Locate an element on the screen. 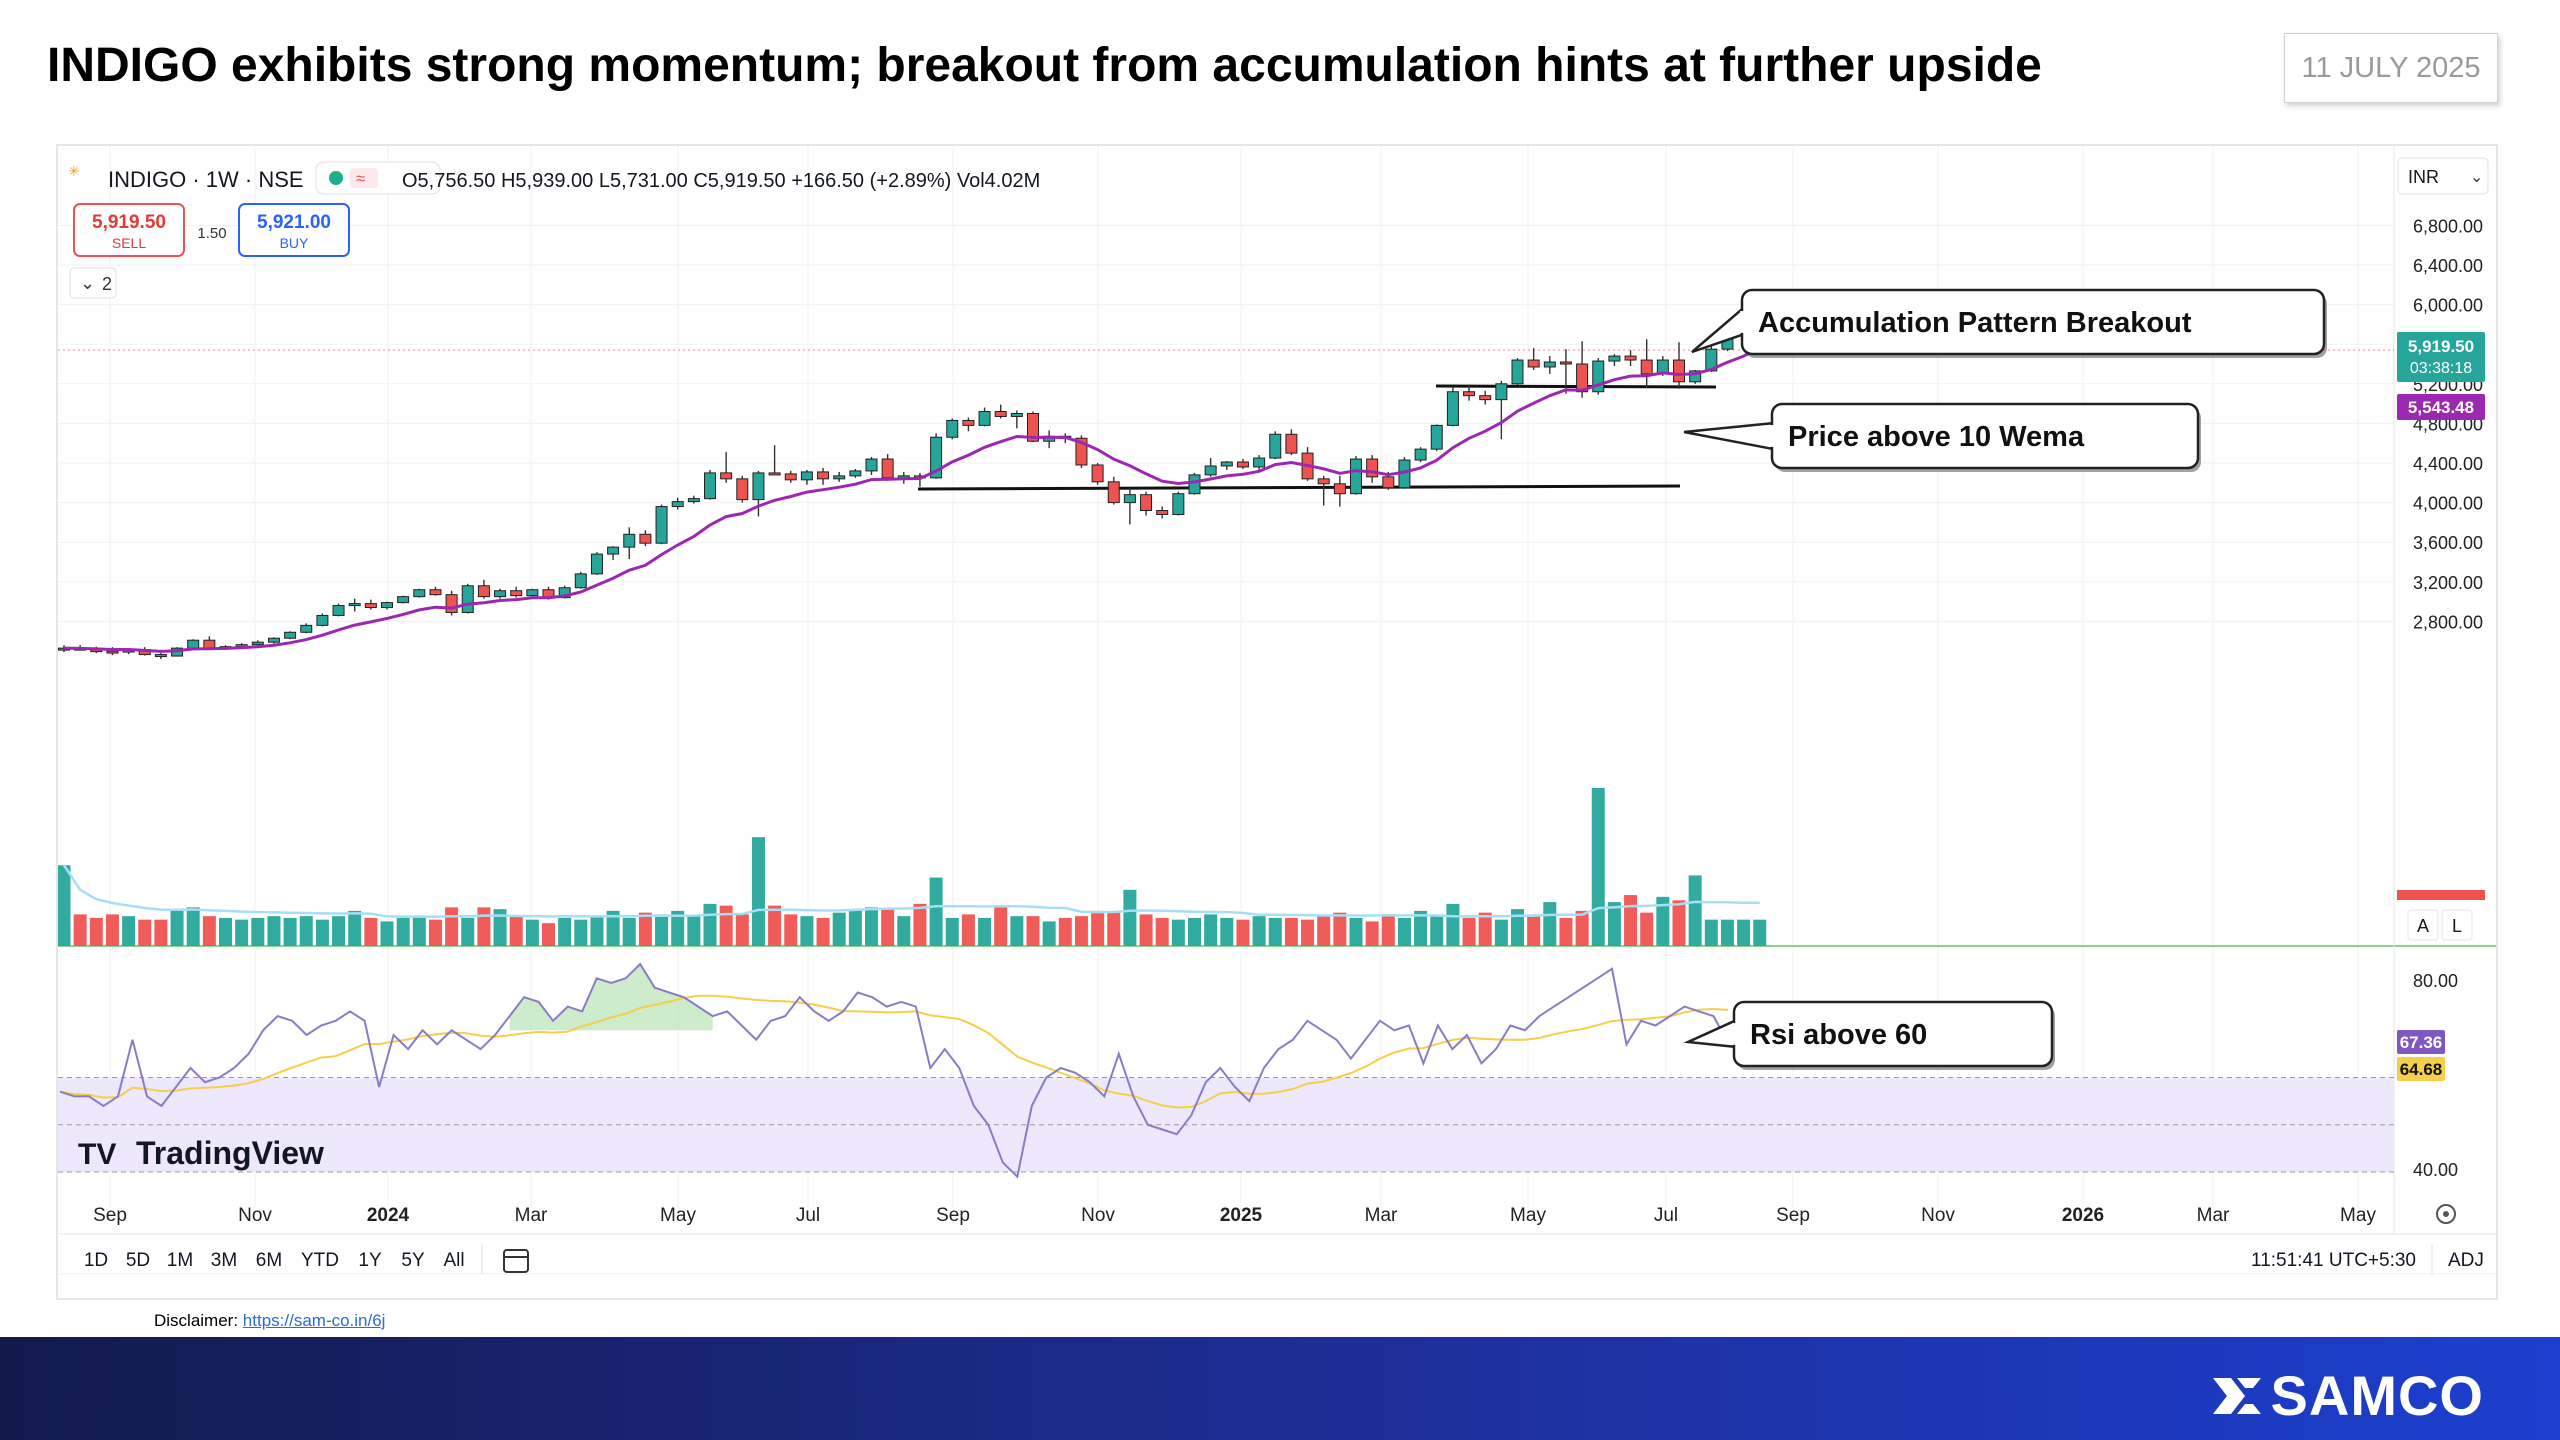 This screenshot has height=1440, width=2560. accumulation-resistance-line is located at coordinates (1576, 386).